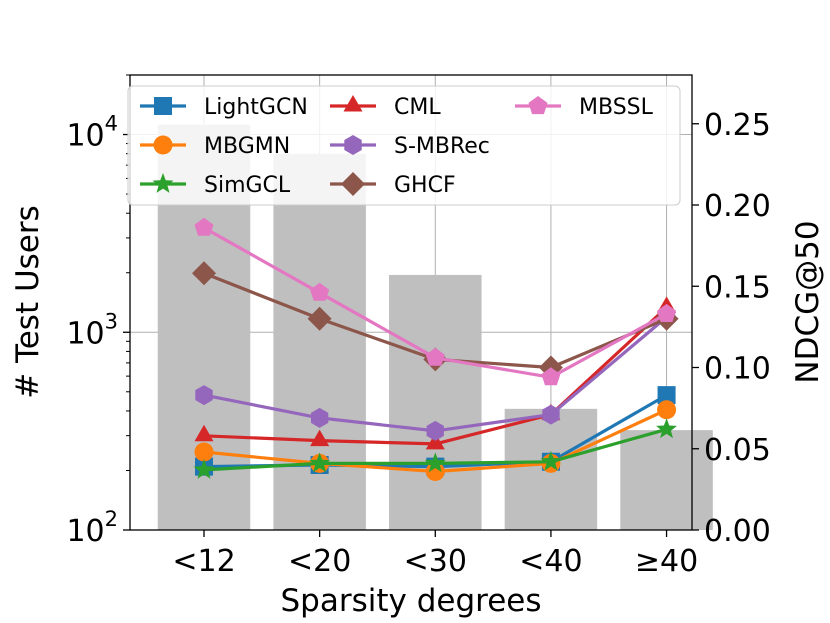 This screenshot has width=830, height=623. What do you see at coordinates (442, 146) in the screenshot?
I see `legend-label: S-MBRec` at bounding box center [442, 146].